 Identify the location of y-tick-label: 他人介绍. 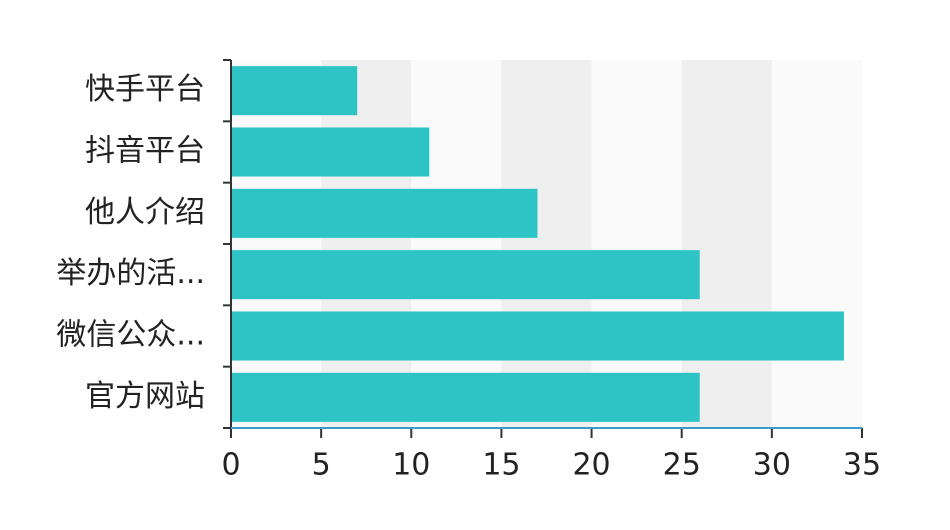
(145, 212).